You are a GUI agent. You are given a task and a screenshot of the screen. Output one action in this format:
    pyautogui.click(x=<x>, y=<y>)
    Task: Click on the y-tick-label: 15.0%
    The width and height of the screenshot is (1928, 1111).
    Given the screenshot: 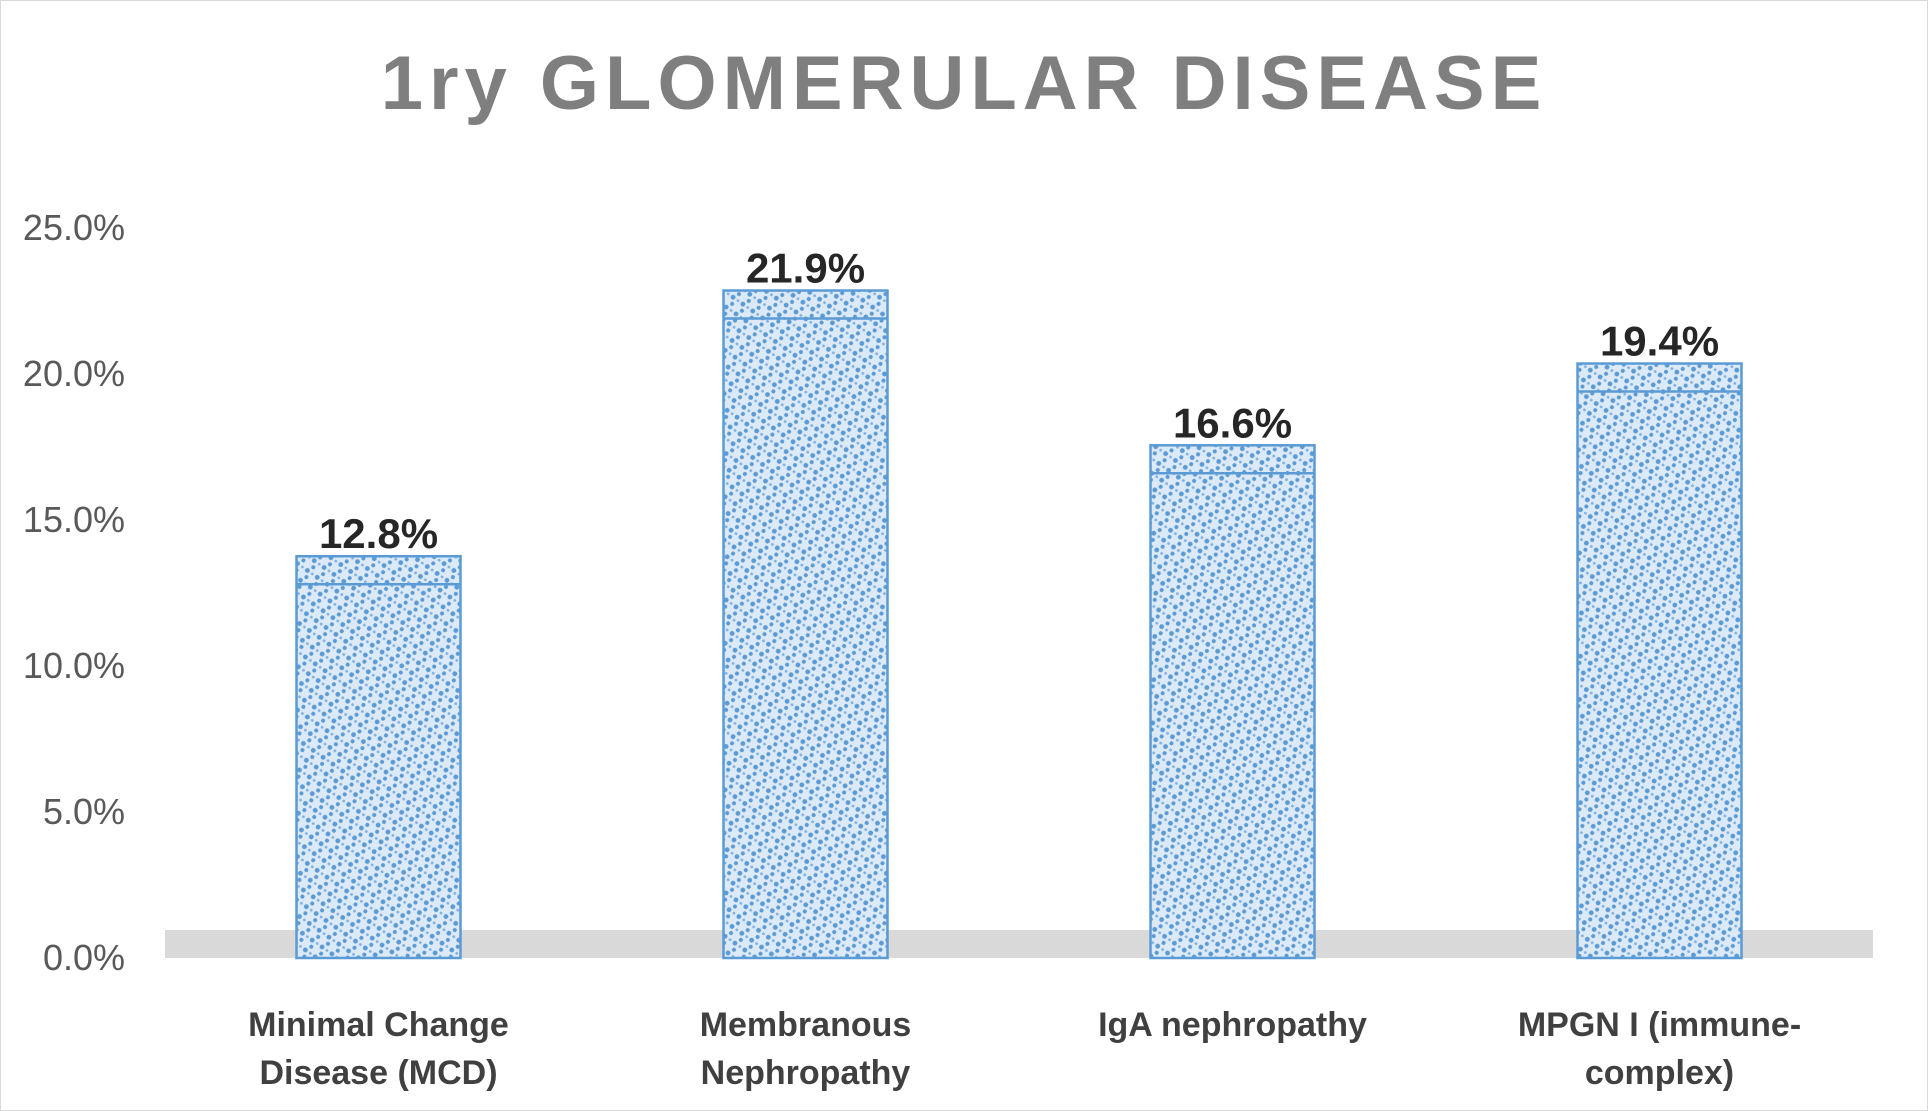 What is the action you would take?
    pyautogui.click(x=74, y=519)
    